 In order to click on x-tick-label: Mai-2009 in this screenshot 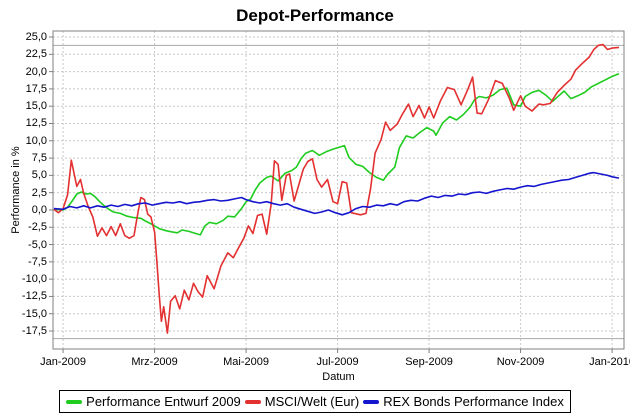, I will do `click(246, 362)`.